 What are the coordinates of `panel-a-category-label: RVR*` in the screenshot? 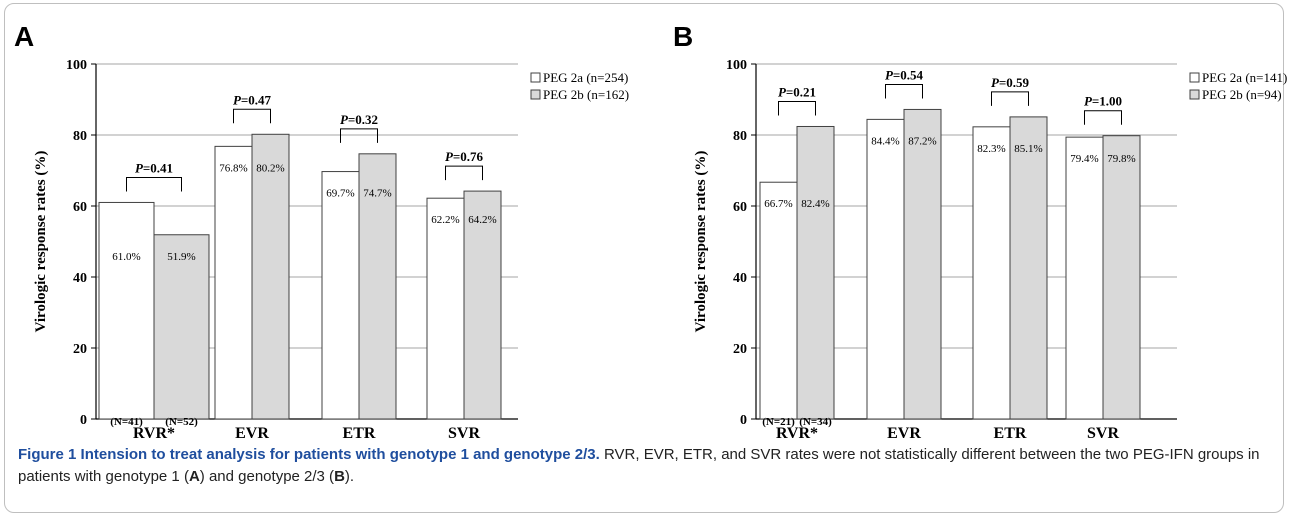 It's located at (154, 432).